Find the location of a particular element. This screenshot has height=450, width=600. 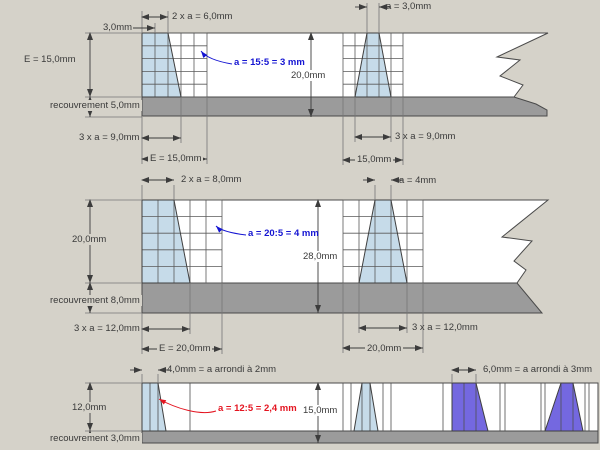

dim-base-right-label: 3 x a = 12,0mm is located at coordinates (445, 327).